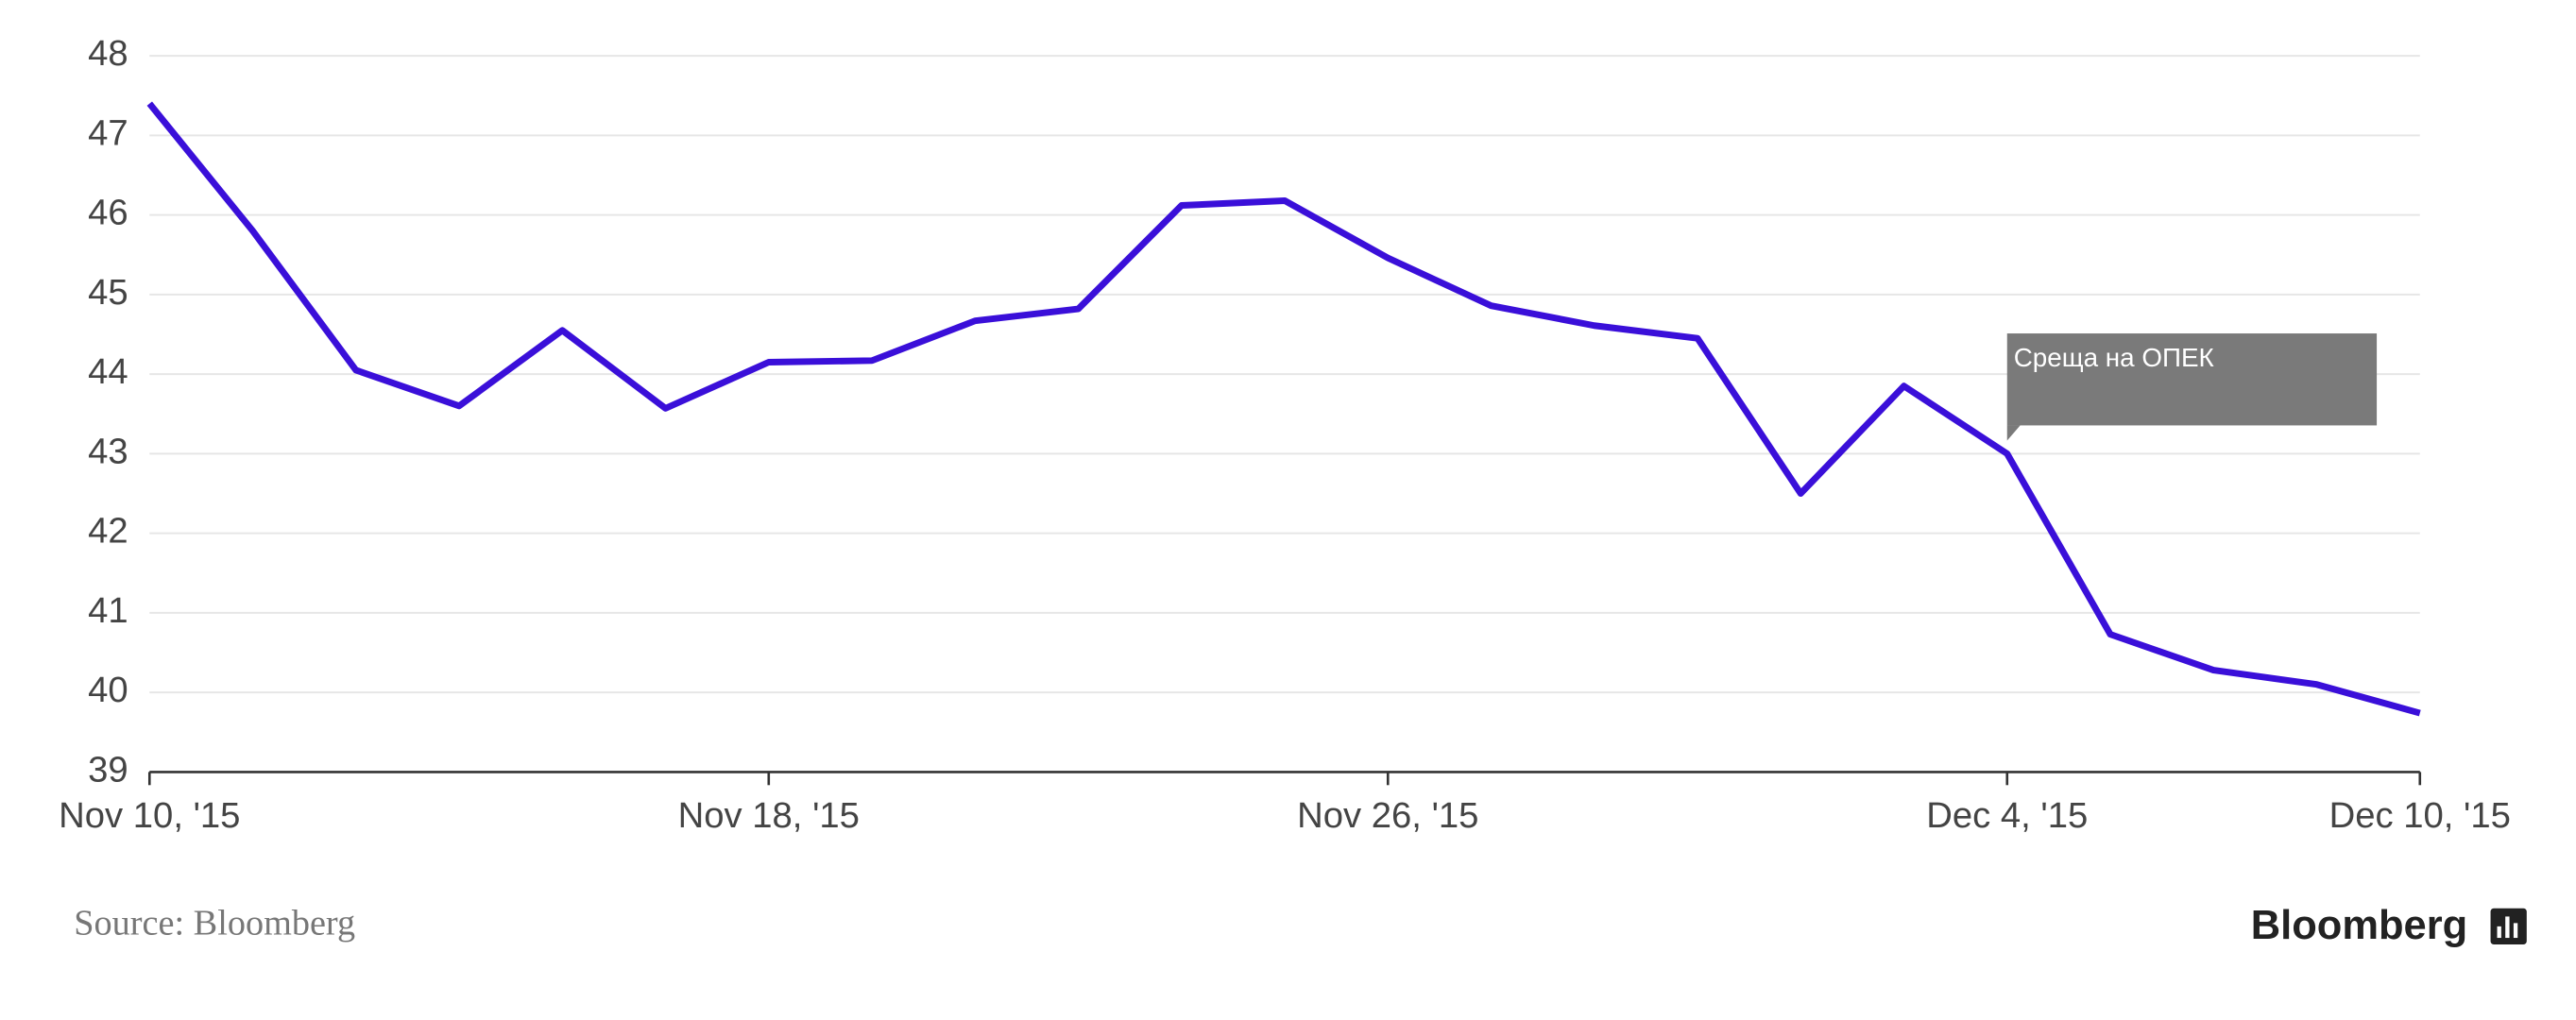  What do you see at coordinates (2420, 815) in the screenshot?
I see `x-tick-label: Dec 10, '15` at bounding box center [2420, 815].